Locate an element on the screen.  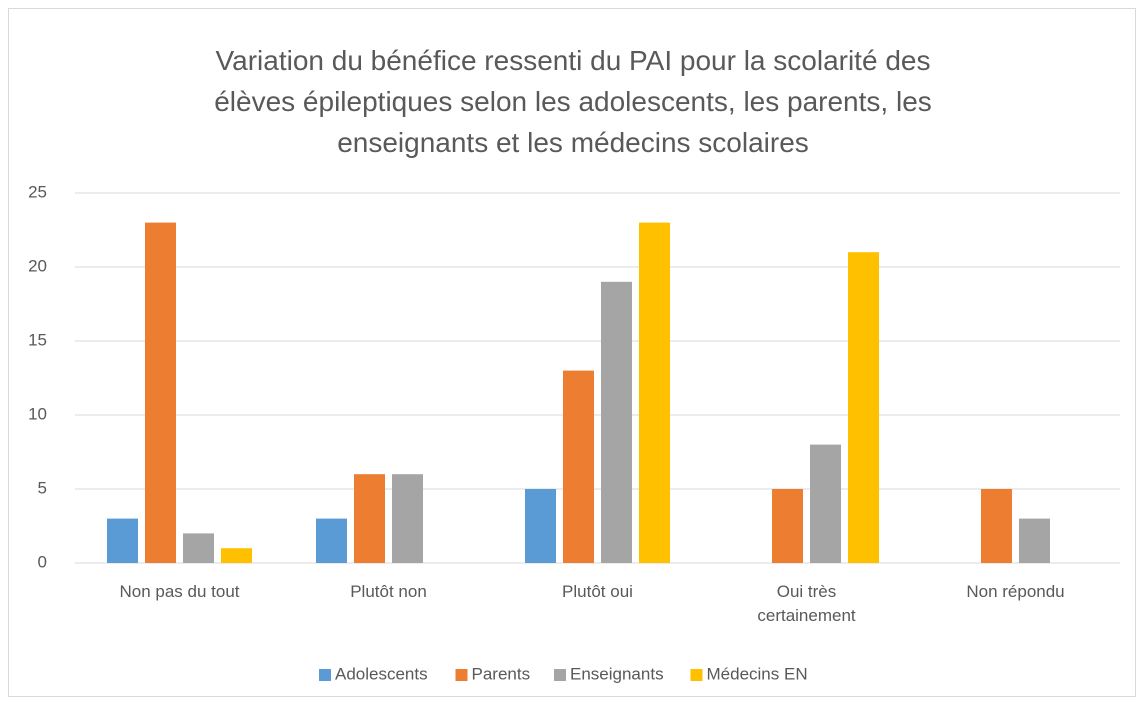
y-tick-label: 25 is located at coordinates (37, 191).